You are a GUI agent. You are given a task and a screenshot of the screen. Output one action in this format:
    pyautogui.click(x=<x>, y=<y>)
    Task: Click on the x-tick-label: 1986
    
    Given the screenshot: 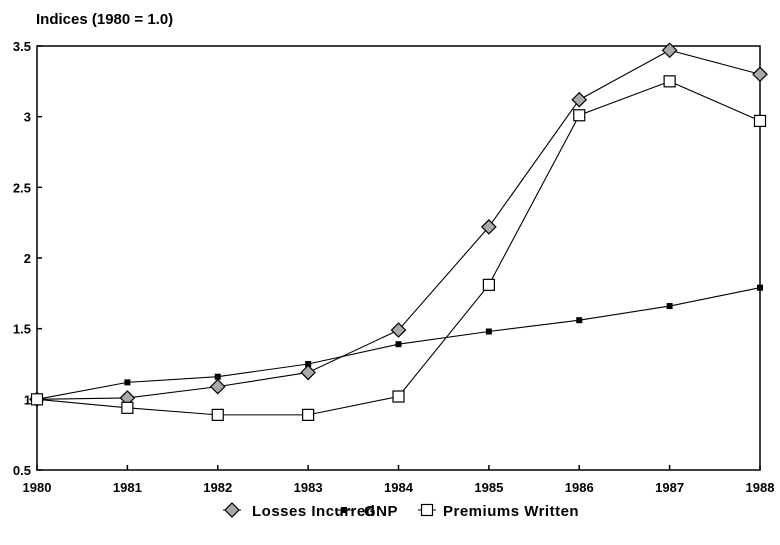 What is the action you would take?
    pyautogui.click(x=579, y=487)
    